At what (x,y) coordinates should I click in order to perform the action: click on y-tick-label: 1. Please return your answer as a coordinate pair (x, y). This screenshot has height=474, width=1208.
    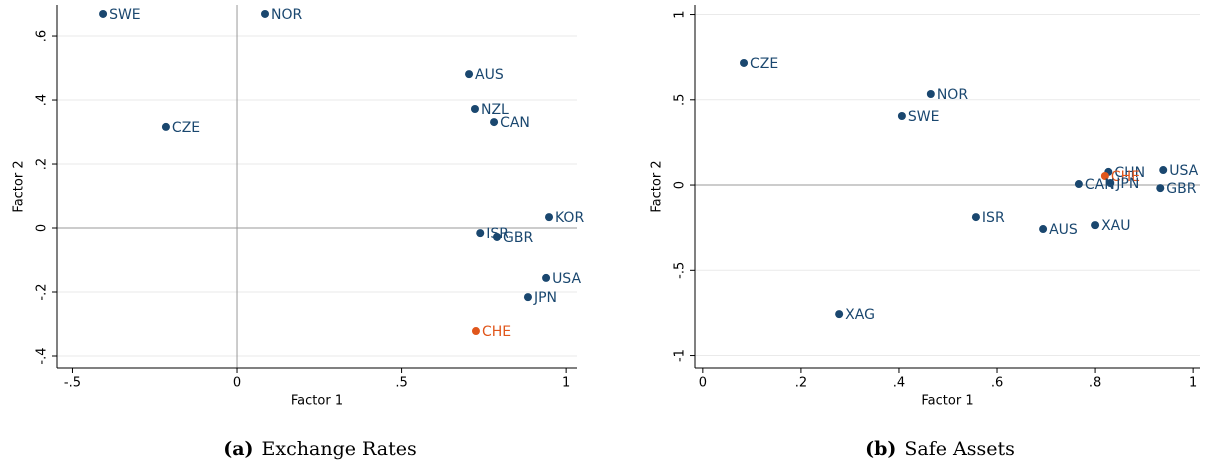
    Looking at the image, I should click on (680, 14).